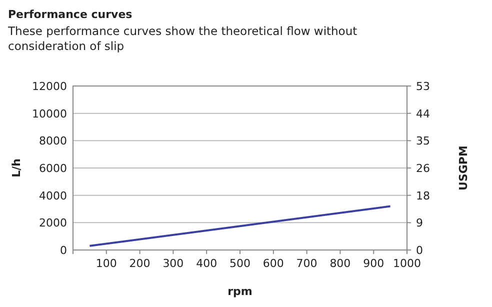 This screenshot has width=492, height=307. Describe the element at coordinates (173, 263) in the screenshot. I see `x-tick-label: 300` at that location.